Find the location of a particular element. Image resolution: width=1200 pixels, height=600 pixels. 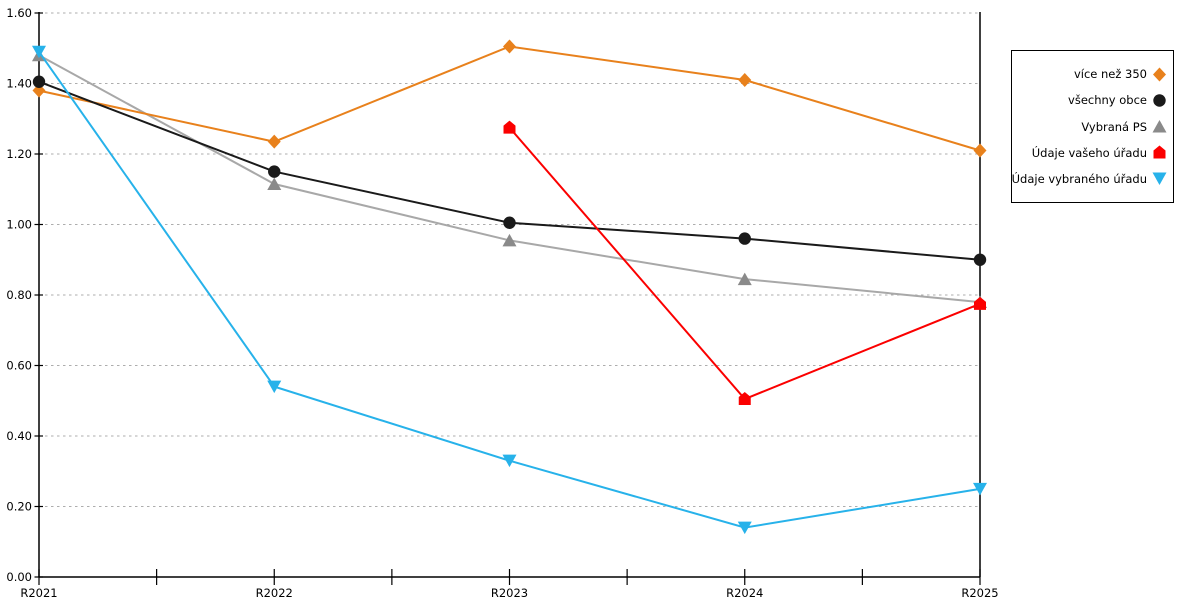

y-tick-label: 1.20 is located at coordinates (19, 154).